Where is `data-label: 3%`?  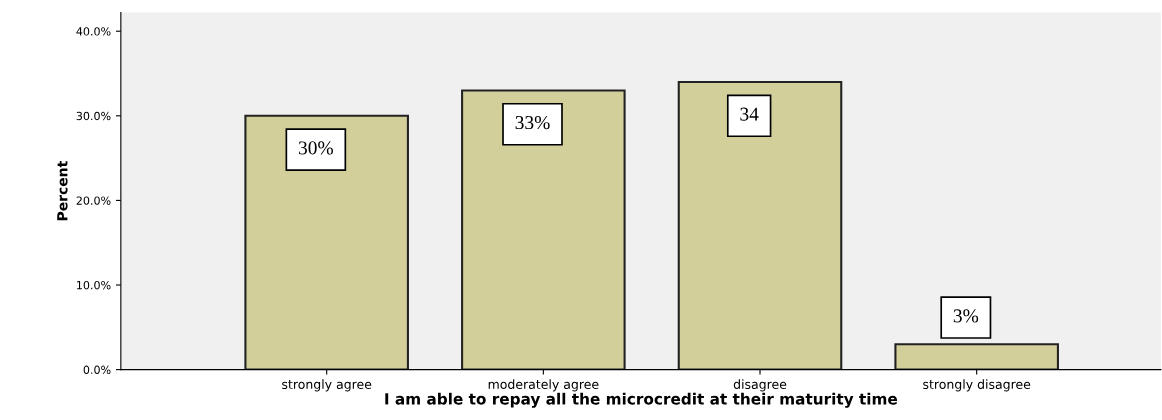 data-label: 3% is located at coordinates (966, 316).